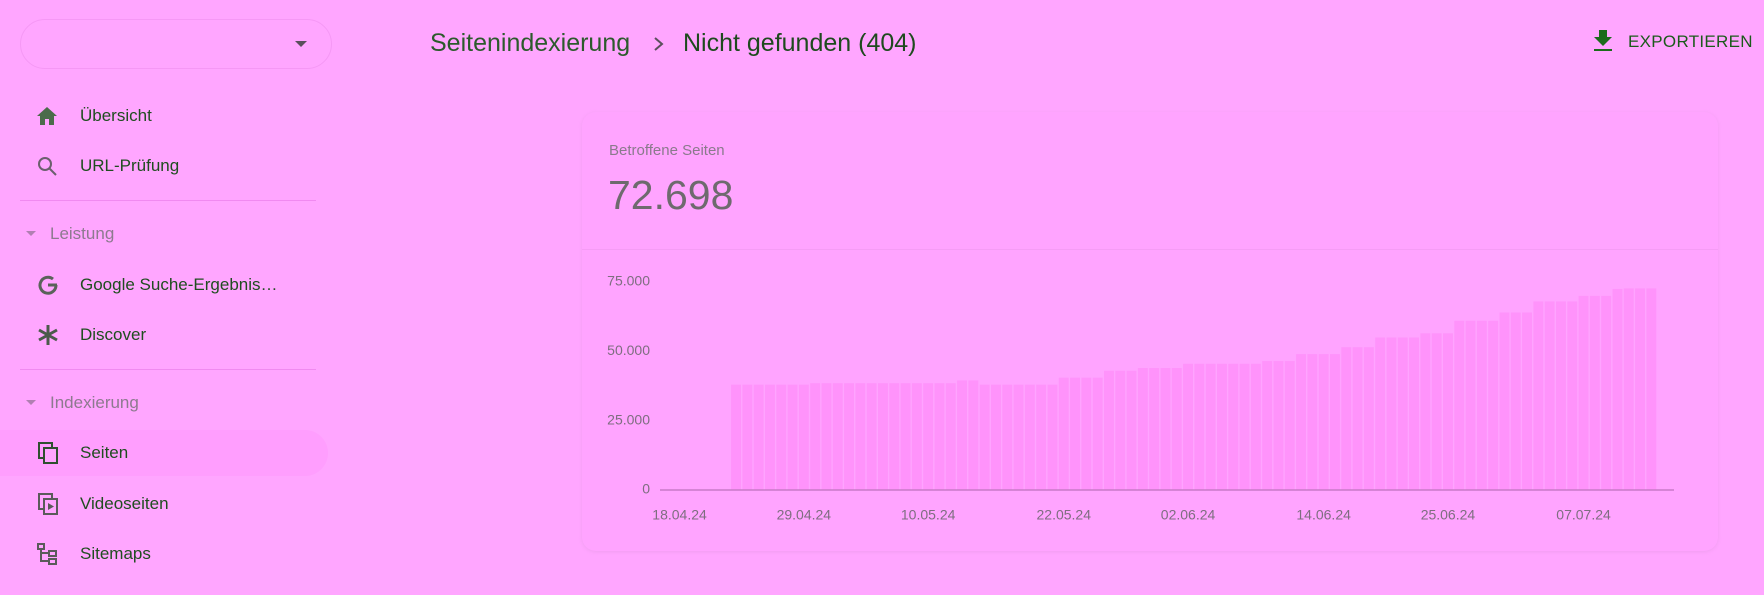 The height and width of the screenshot is (595, 1764). I want to click on nav-item: Übersicht, so click(116, 115).